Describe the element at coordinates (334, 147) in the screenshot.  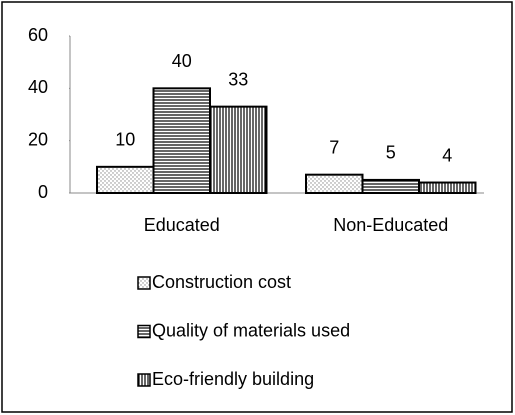
I see `data-label: 7` at that location.